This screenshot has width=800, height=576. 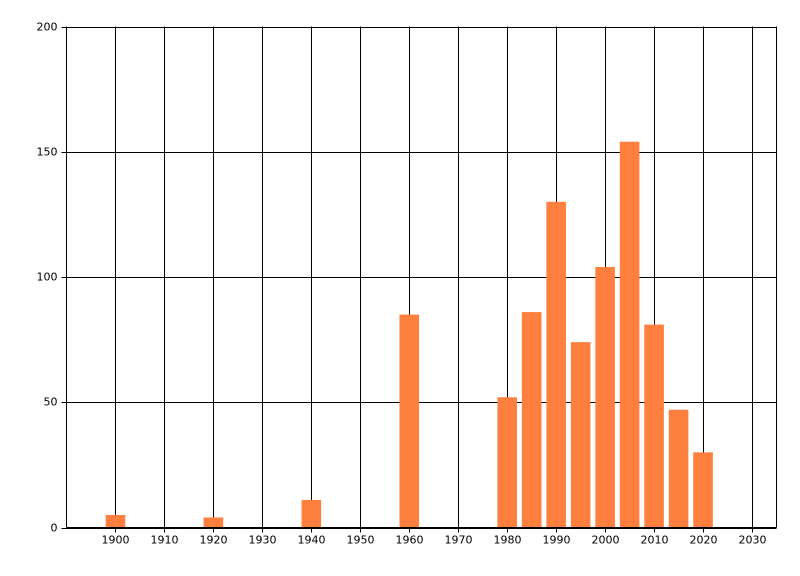 I want to click on x-tick-label: 1970, so click(x=459, y=540).